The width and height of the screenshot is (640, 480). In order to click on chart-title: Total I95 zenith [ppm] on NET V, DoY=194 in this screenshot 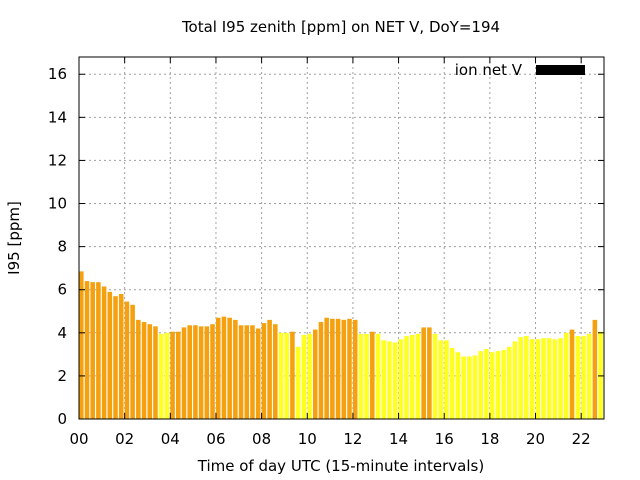, I will do `click(340, 27)`.